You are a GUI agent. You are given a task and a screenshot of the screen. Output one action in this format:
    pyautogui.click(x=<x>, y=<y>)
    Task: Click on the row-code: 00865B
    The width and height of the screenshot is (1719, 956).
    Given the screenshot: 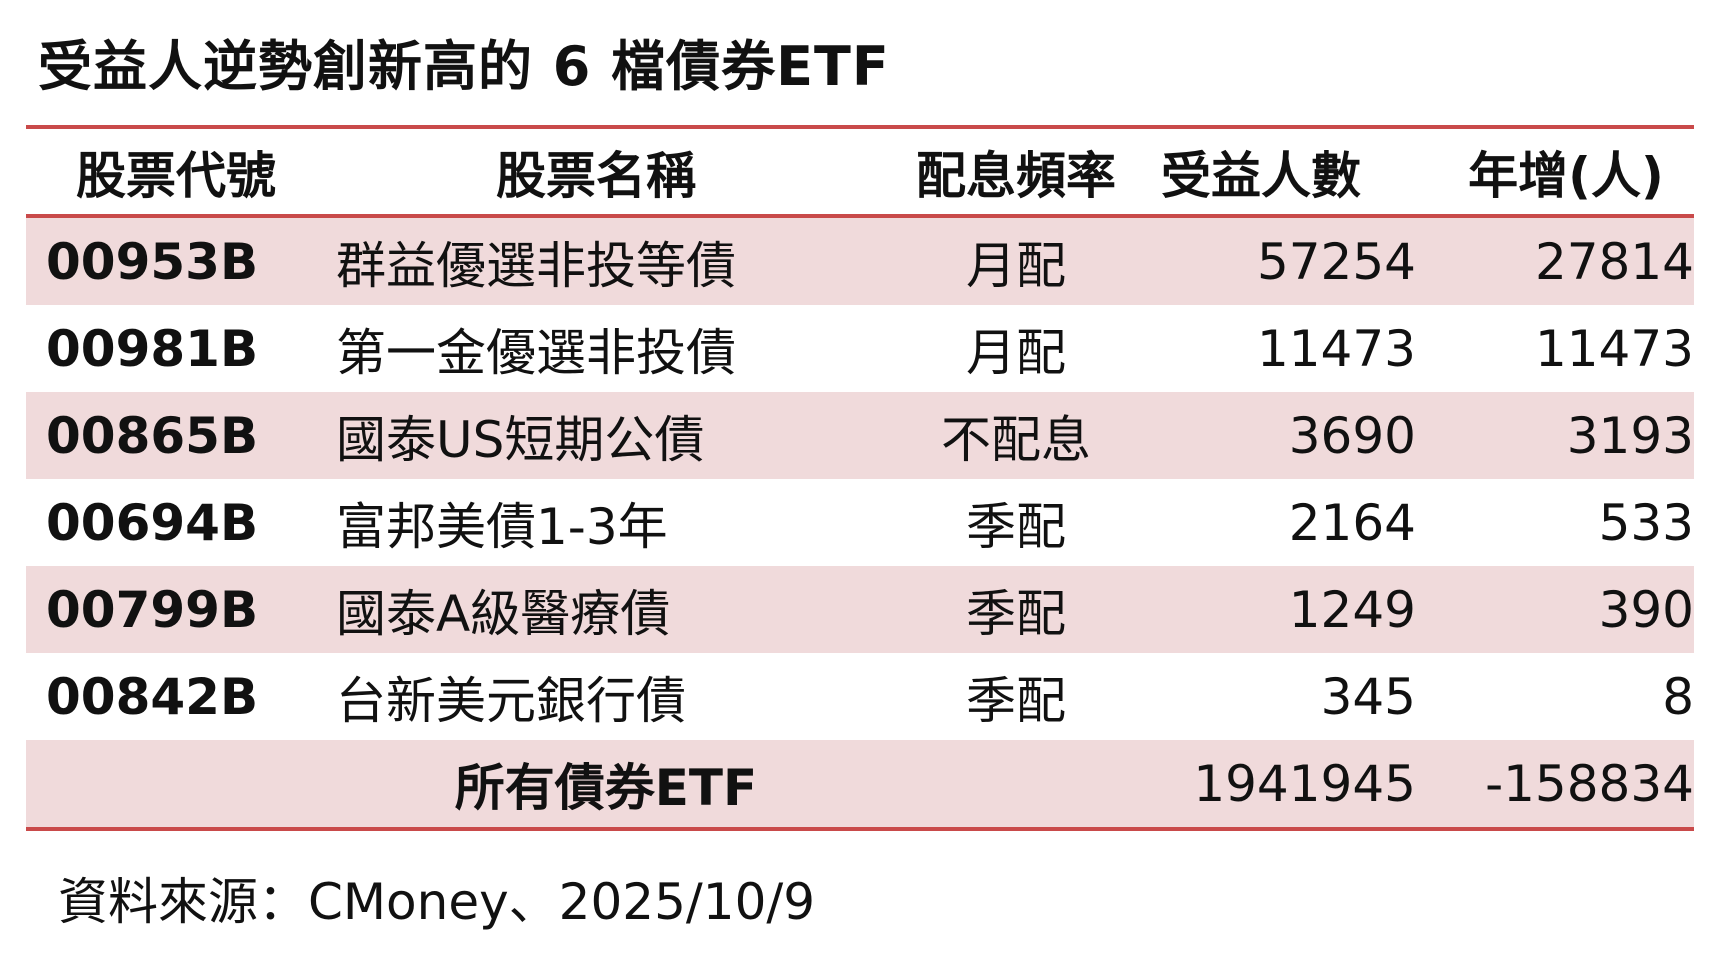 What is the action you would take?
    pyautogui.click(x=152, y=435)
    